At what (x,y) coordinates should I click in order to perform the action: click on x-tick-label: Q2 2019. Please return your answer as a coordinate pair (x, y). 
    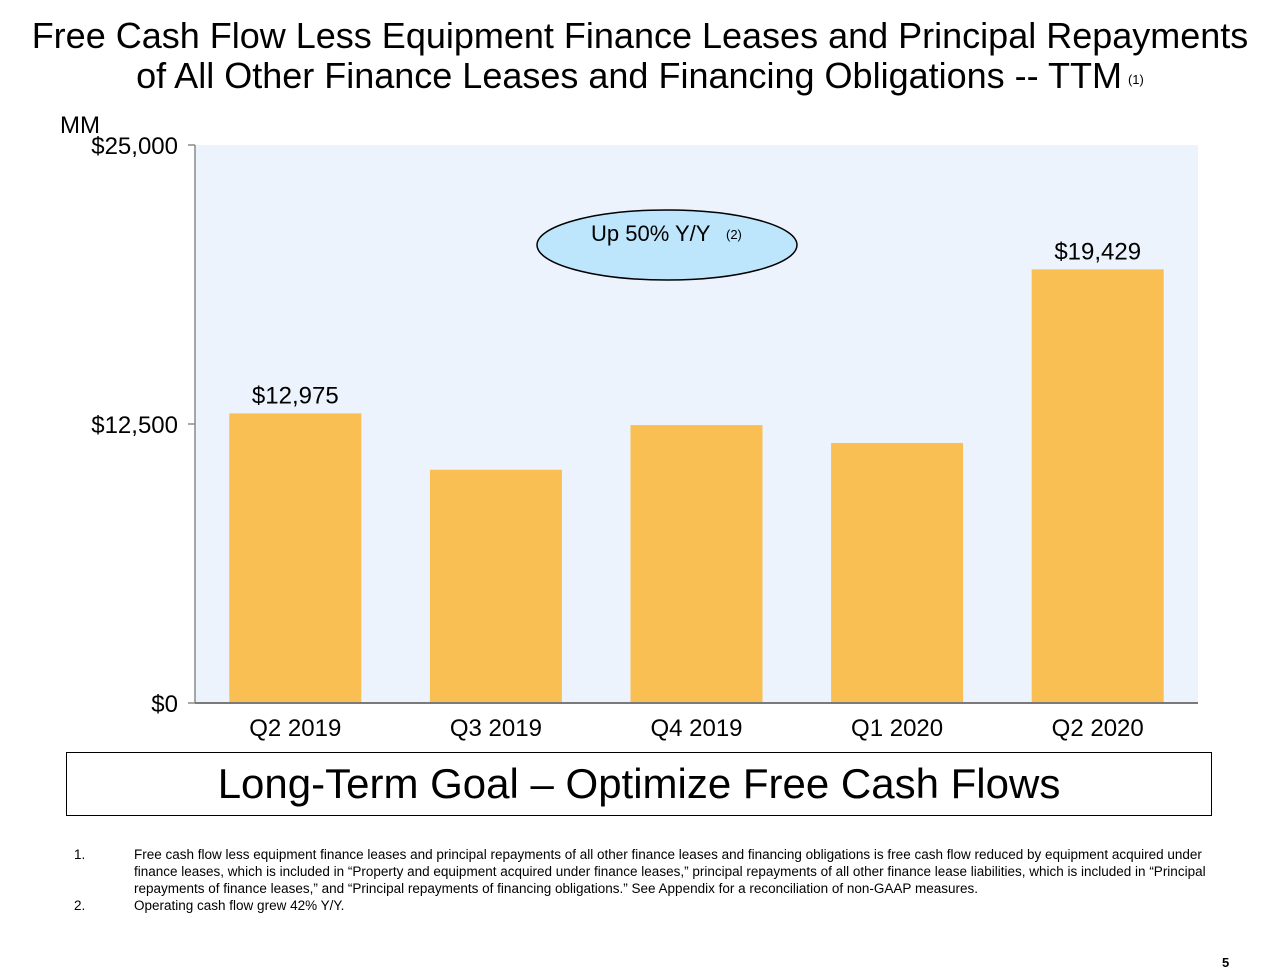
    Looking at the image, I should click on (295, 728).